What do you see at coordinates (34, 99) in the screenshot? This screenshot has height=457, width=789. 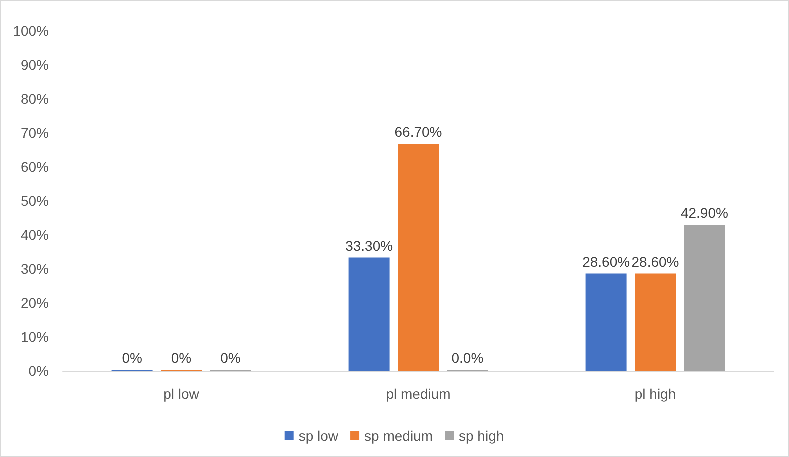 I see `y-tick-label: 80%` at bounding box center [34, 99].